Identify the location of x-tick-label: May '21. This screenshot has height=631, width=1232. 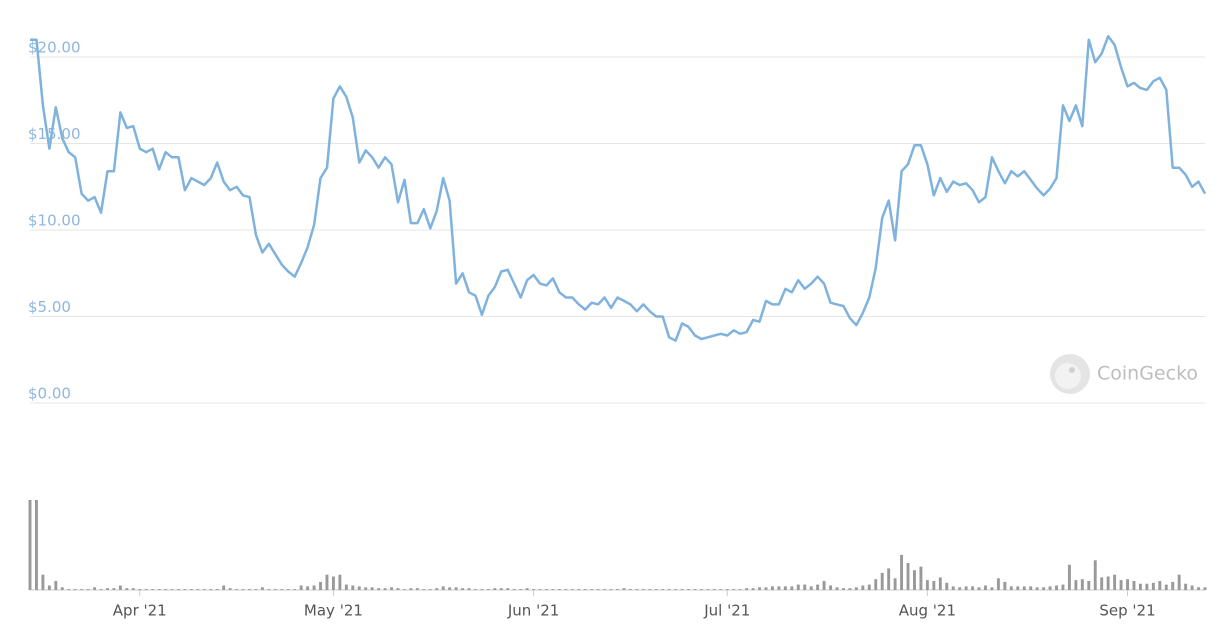
(333, 611).